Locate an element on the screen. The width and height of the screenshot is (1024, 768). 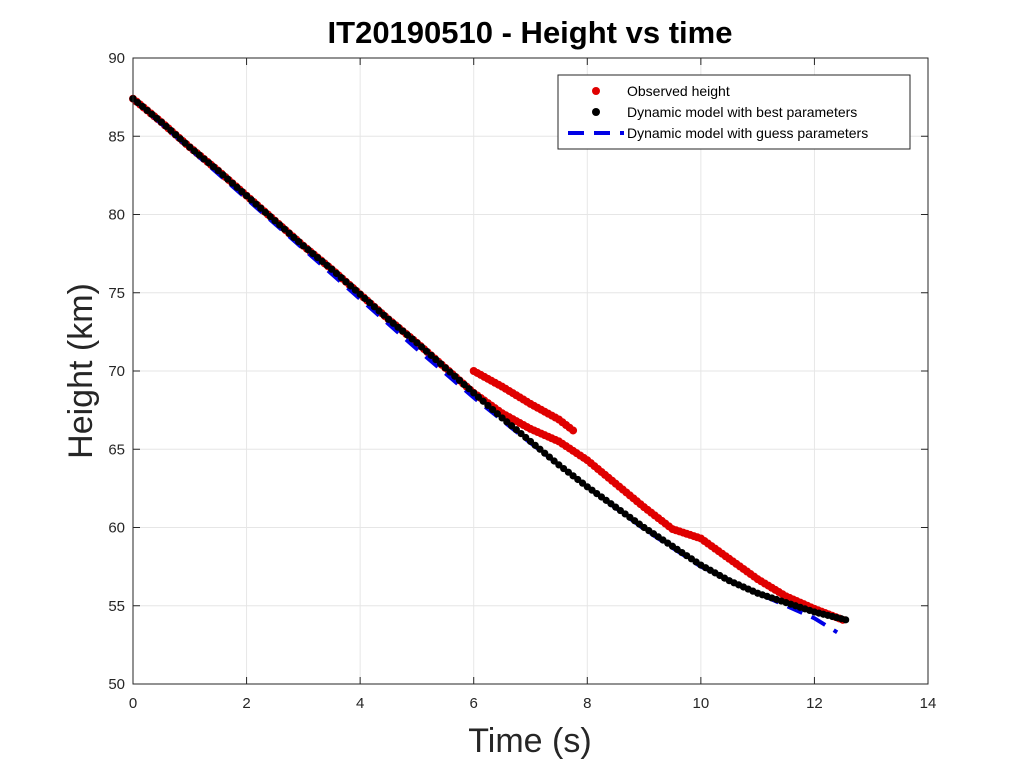
y-tick-label: 60 is located at coordinates (116, 528).